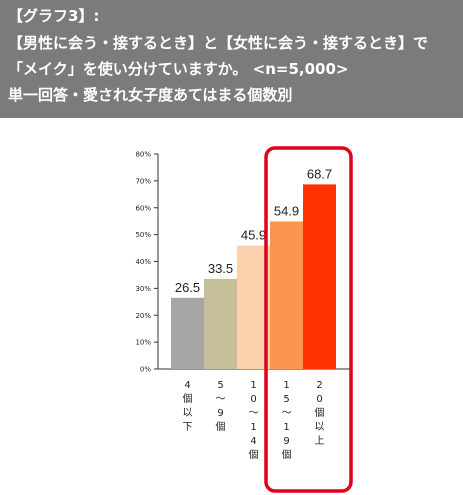 This screenshot has width=463, height=495. I want to click on y-tick-label: 20%, so click(143, 316).